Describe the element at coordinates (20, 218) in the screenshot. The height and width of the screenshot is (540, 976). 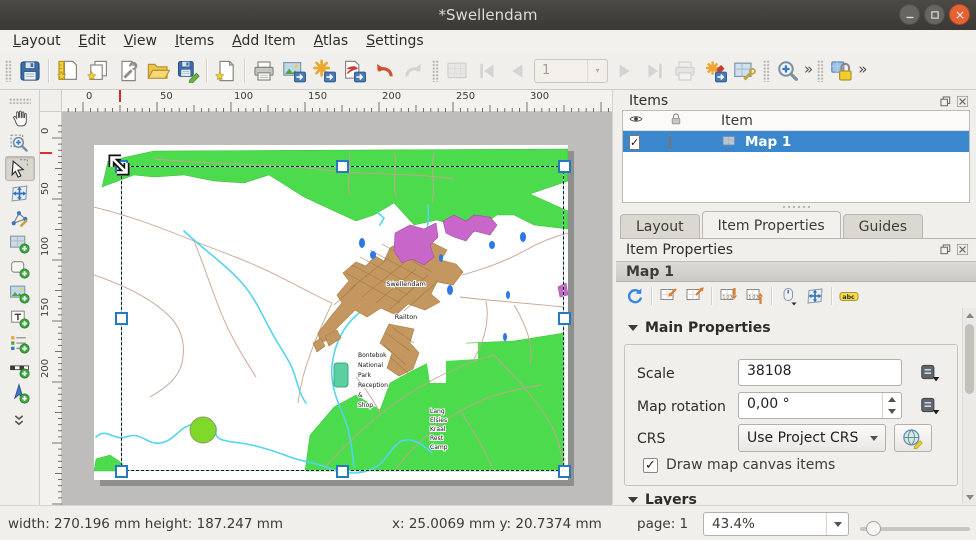
I see `edit-nodes-item-button` at that location.